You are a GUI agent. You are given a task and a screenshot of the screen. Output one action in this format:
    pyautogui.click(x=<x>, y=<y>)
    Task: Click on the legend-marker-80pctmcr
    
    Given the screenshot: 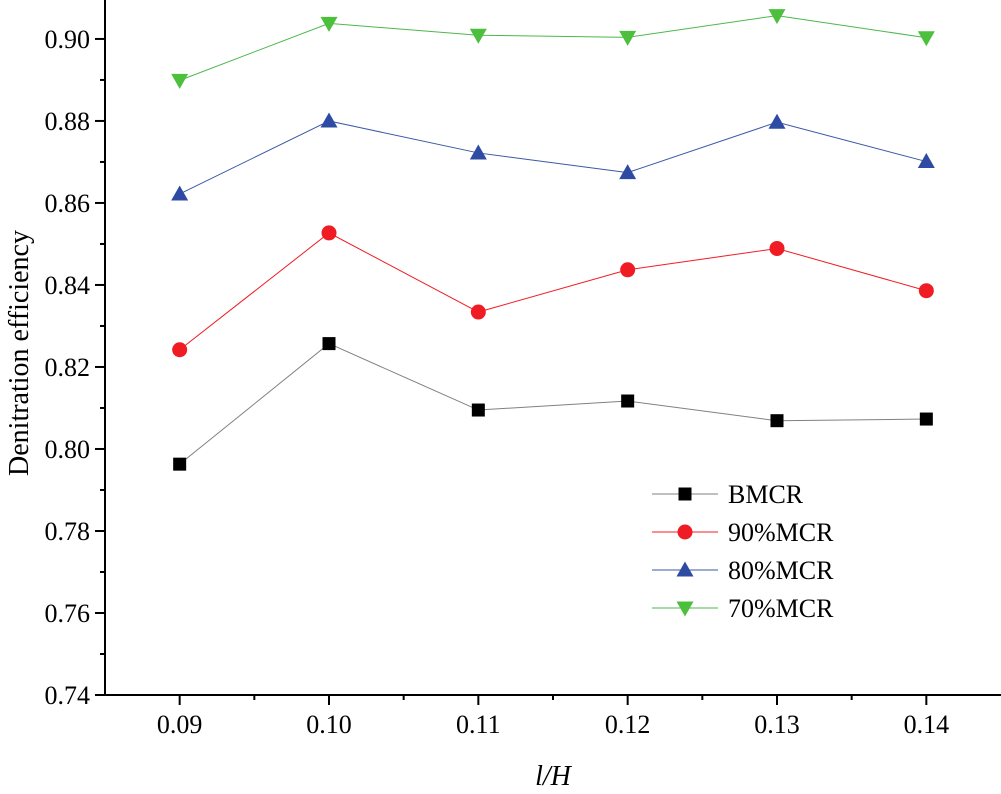 What is the action you would take?
    pyautogui.click(x=685, y=569)
    